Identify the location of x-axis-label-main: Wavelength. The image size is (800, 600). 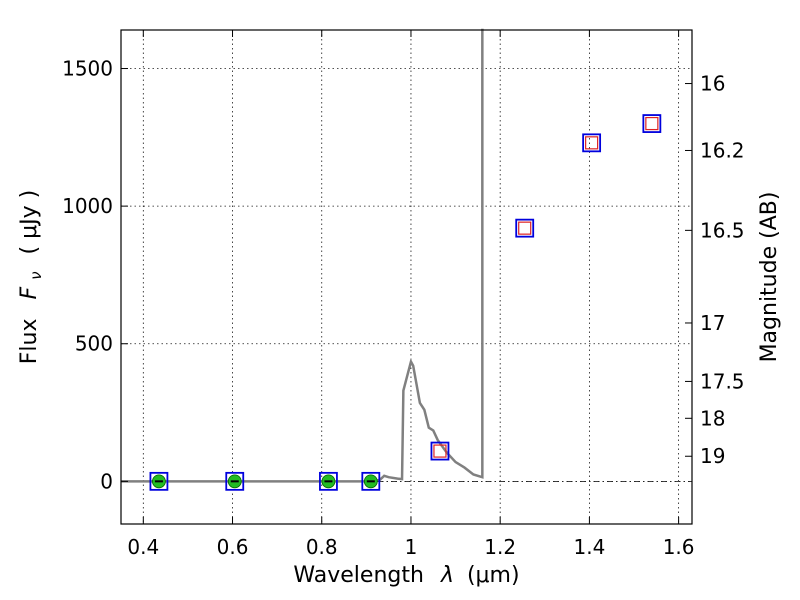
(358, 575).